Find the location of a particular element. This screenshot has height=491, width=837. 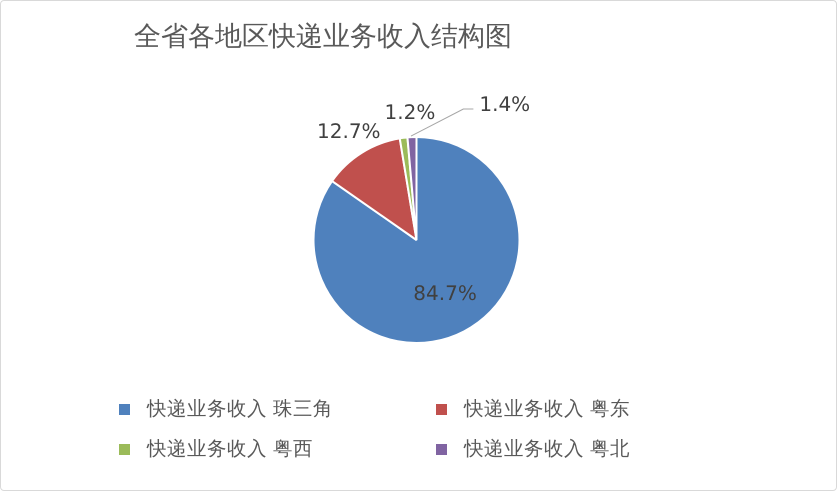

data-label: 1.4% is located at coordinates (504, 104).